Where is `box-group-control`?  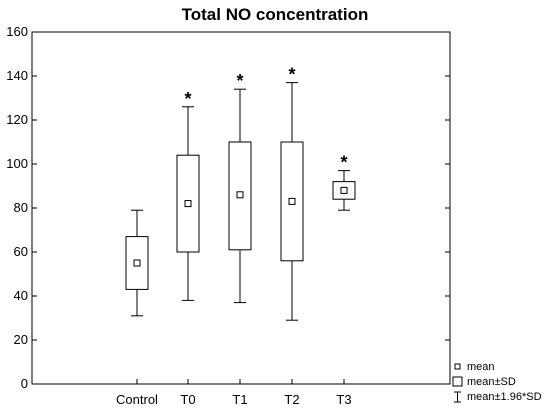
box-group-control is located at coordinates (137, 263).